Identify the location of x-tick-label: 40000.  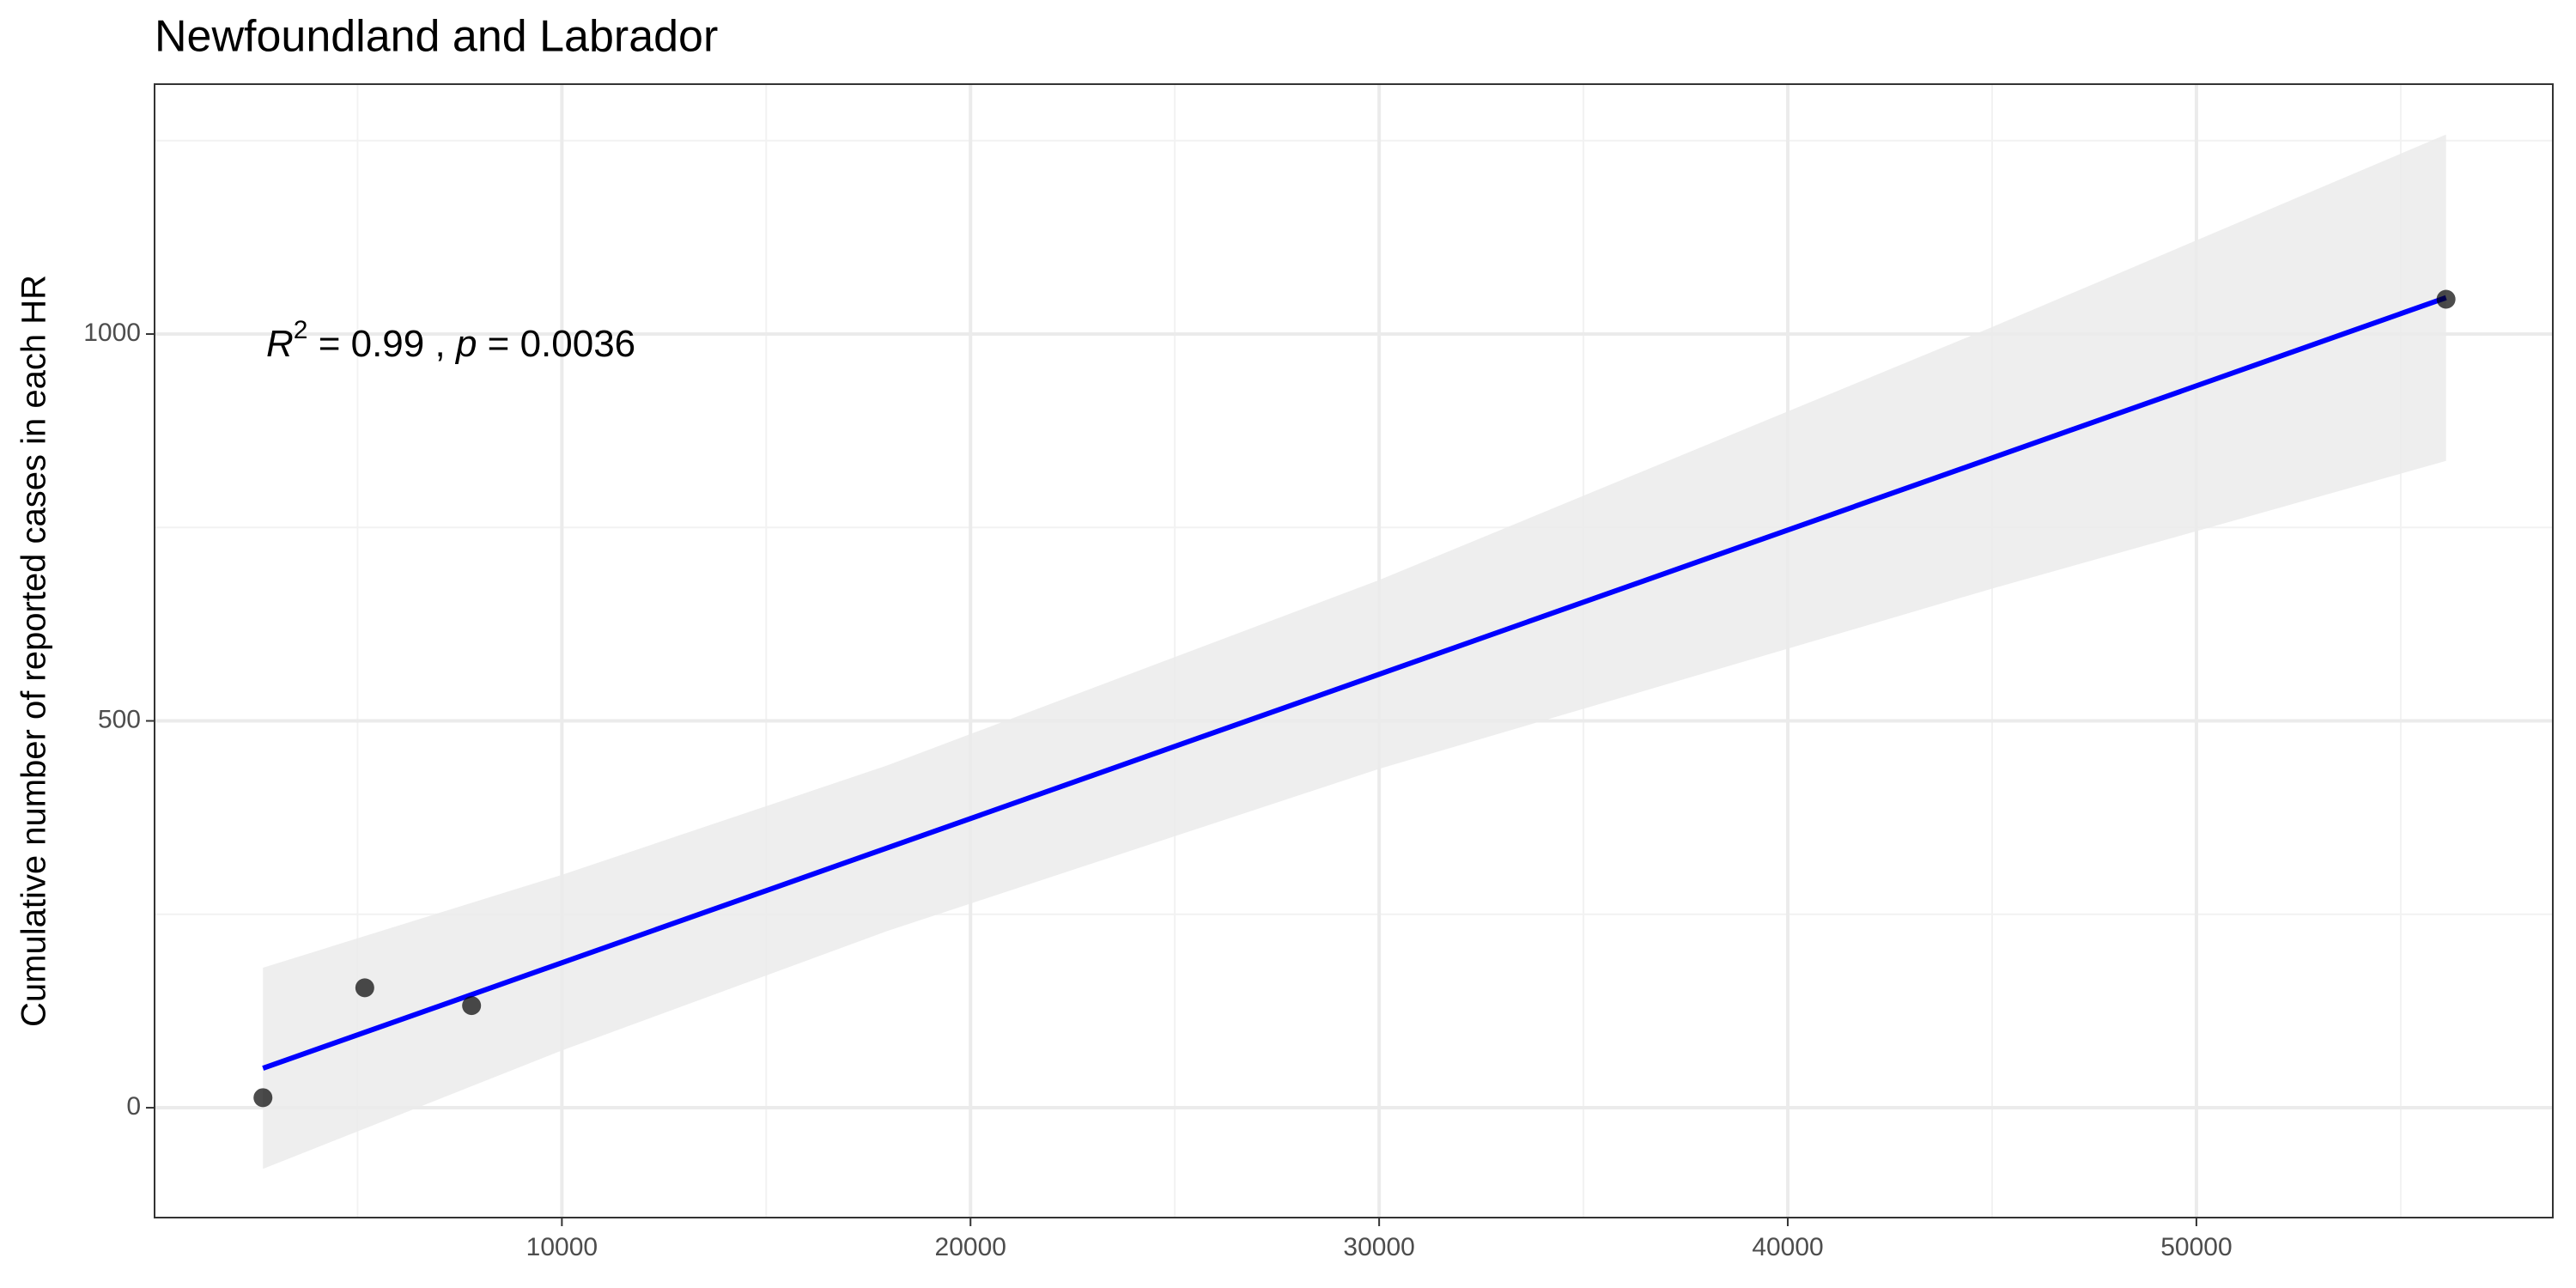
(1787, 1247).